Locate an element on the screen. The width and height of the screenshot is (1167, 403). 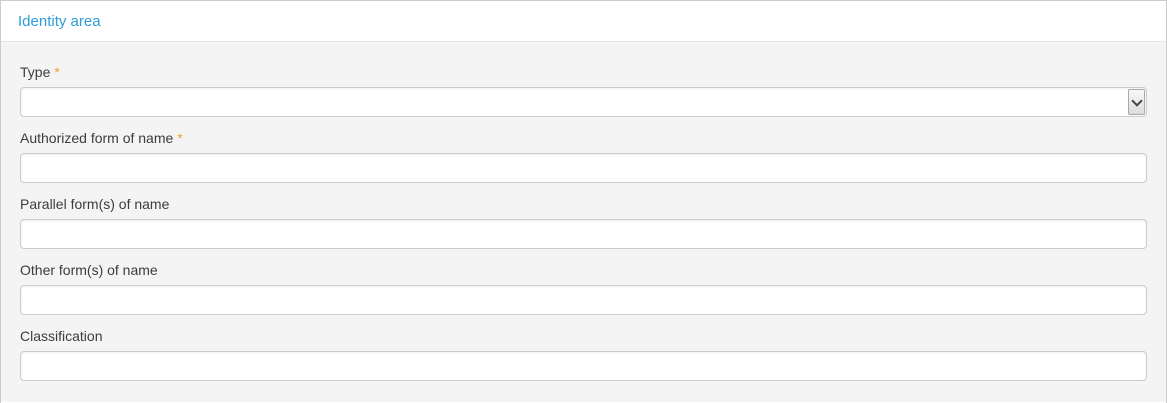
chevron-down-icon is located at coordinates (1136, 100).